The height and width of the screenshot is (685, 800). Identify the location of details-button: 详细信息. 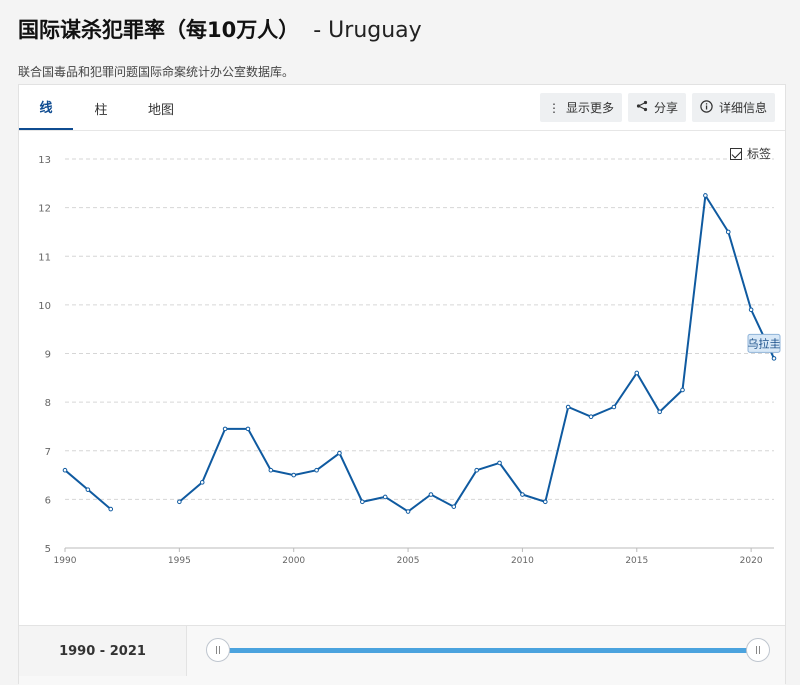
(733, 107).